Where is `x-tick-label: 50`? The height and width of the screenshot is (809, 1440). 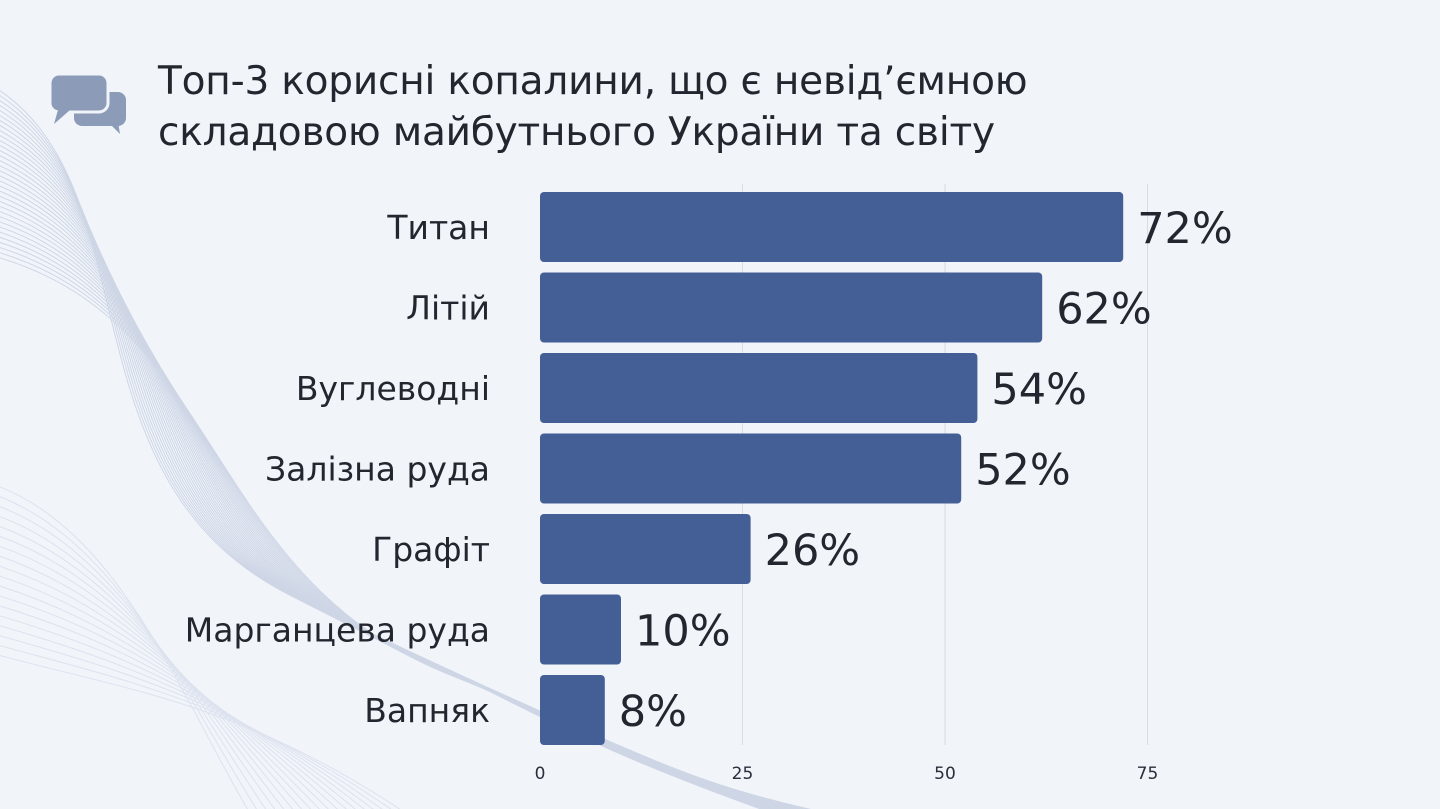
x-tick-label: 50 is located at coordinates (945, 774).